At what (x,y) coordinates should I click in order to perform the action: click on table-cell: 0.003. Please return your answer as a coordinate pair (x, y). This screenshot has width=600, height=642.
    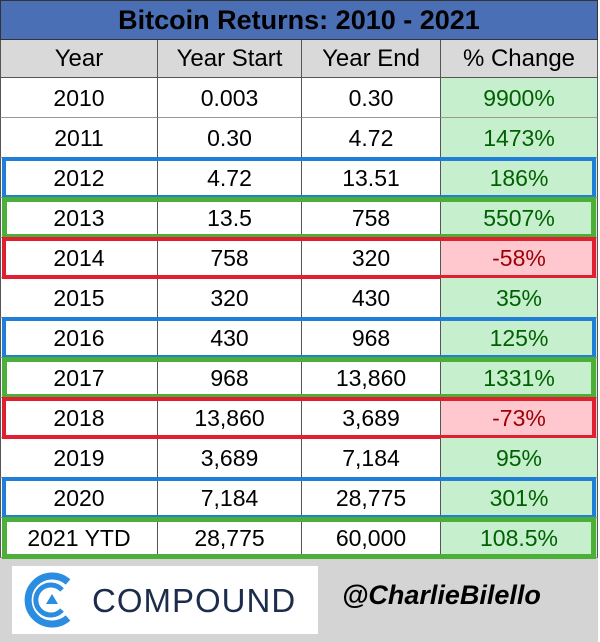
    Looking at the image, I should click on (230, 98).